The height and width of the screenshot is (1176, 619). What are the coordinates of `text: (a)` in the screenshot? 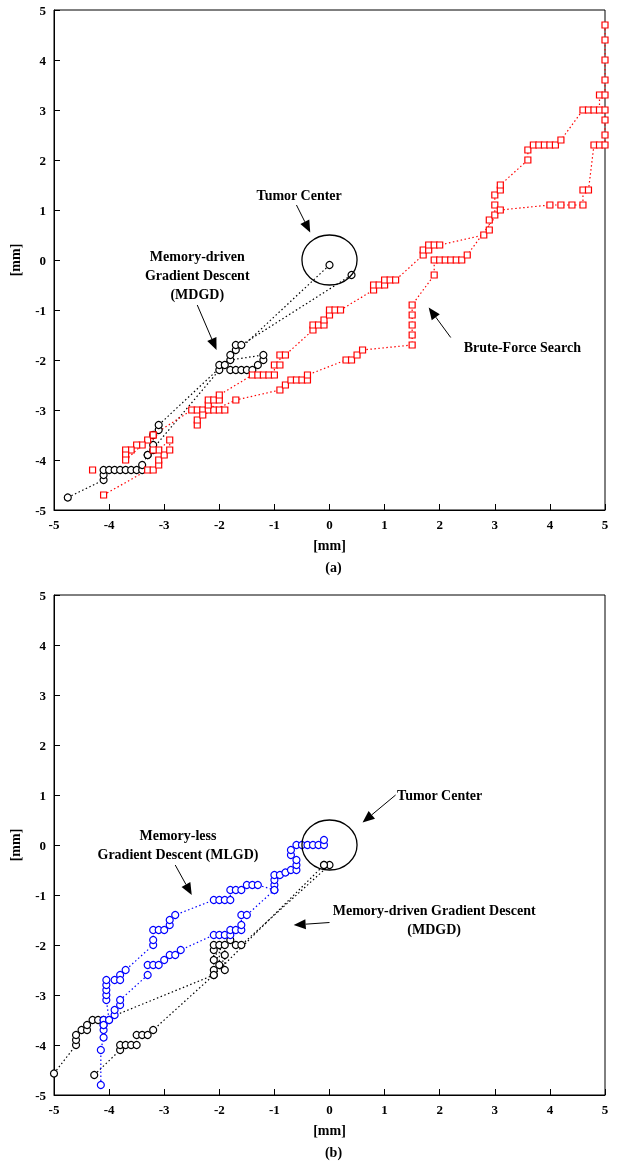 It's located at (333, 567).